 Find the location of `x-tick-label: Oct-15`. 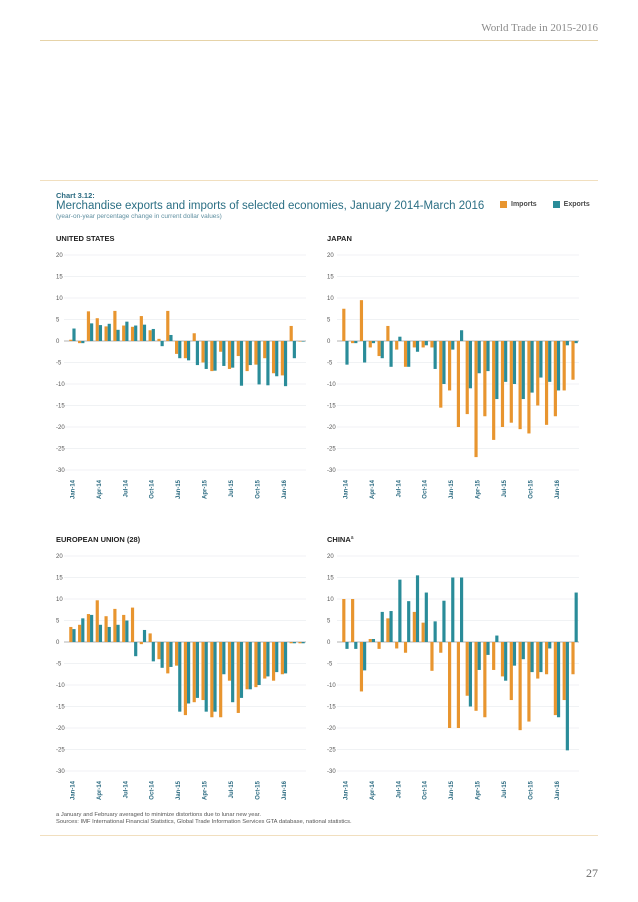

x-tick-label: Oct-15 is located at coordinates (532, 789).